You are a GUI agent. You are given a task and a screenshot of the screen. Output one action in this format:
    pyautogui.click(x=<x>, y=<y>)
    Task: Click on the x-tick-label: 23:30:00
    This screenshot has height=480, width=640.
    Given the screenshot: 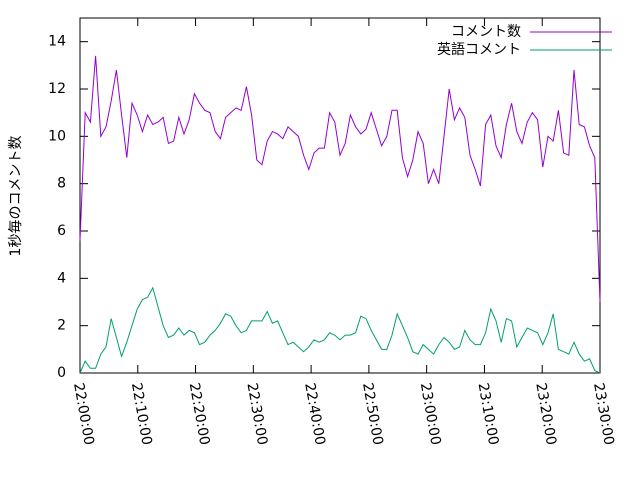 What is the action you would take?
    pyautogui.click(x=603, y=414)
    